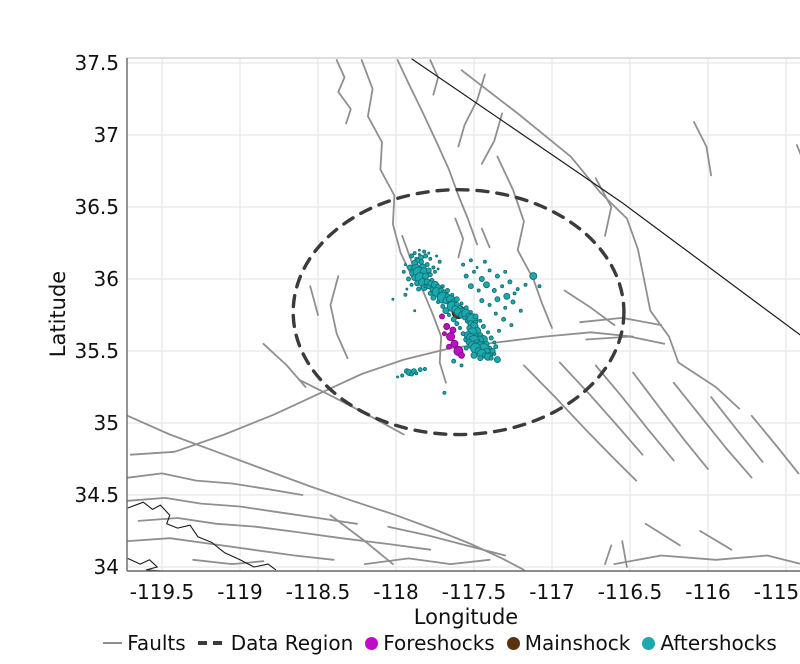  What do you see at coordinates (239, 592) in the screenshot?
I see `x-tick-label: -119` at bounding box center [239, 592].